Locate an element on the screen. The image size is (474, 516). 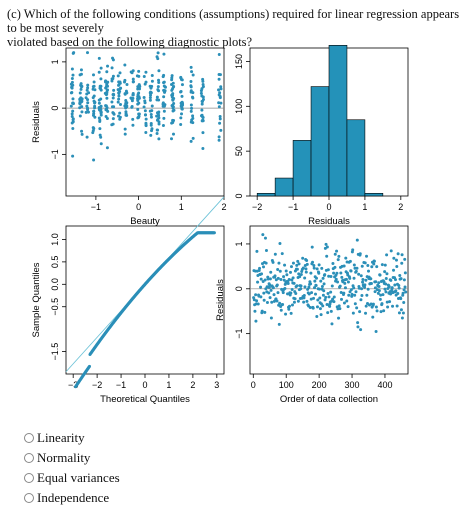
option-linearity: Linearity is located at coordinates (72, 438).